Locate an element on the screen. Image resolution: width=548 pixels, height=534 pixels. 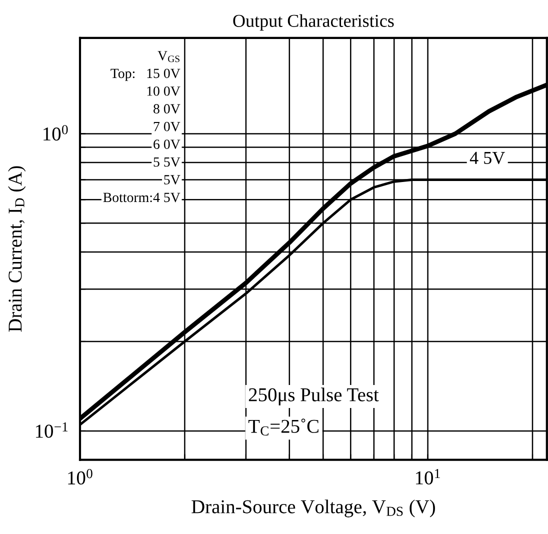
annotation: 7 0V is located at coordinates (167, 127).